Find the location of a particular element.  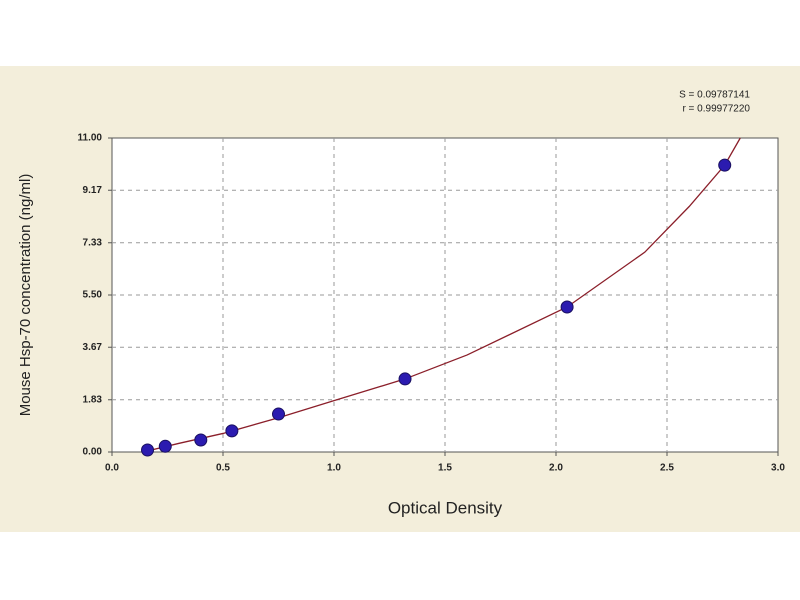

x-tick-label: 2.5 is located at coordinates (667, 468).